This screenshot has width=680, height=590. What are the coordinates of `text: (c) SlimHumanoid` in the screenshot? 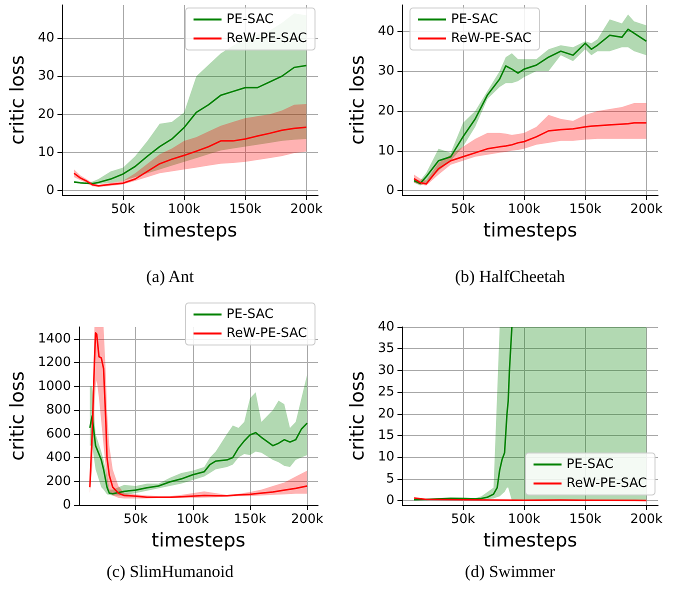 It's located at (170, 571).